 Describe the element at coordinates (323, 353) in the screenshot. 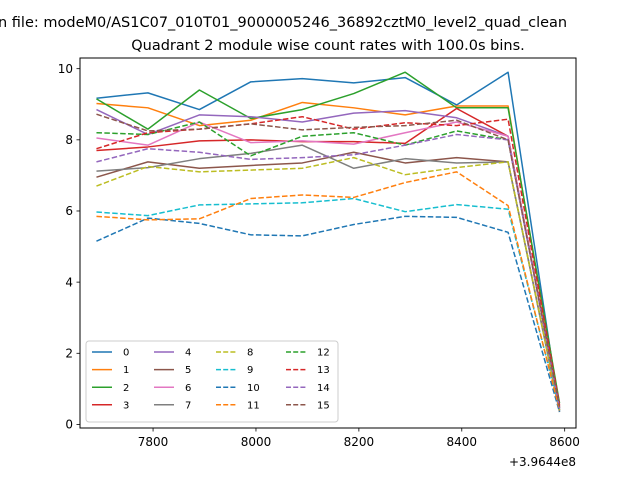

I see `legend-label-12: 12` at that location.